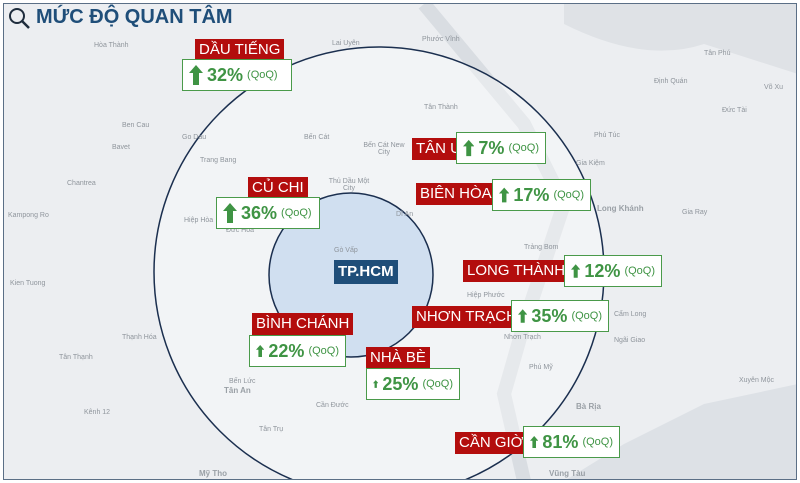 The height and width of the screenshot is (483, 800). Describe the element at coordinates (405, 214) in the screenshot. I see `map-label: Dĩ An` at that location.